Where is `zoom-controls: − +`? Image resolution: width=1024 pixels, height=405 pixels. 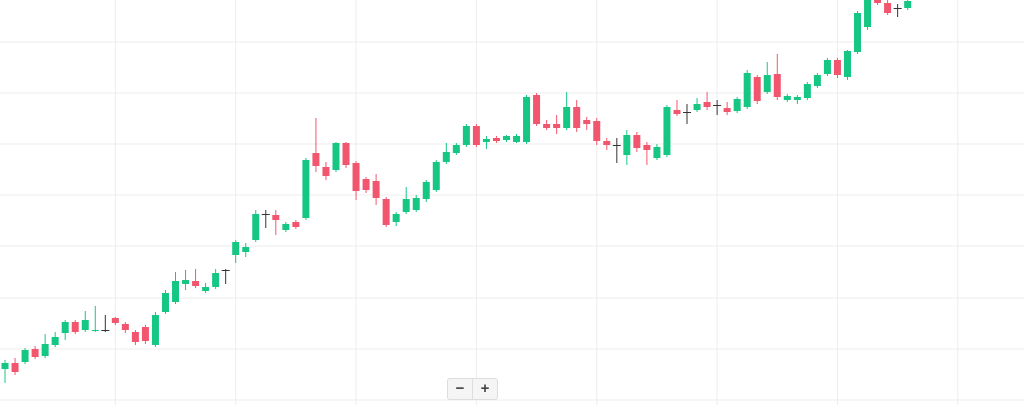 zoom-controls: − + is located at coordinates (472, 389).